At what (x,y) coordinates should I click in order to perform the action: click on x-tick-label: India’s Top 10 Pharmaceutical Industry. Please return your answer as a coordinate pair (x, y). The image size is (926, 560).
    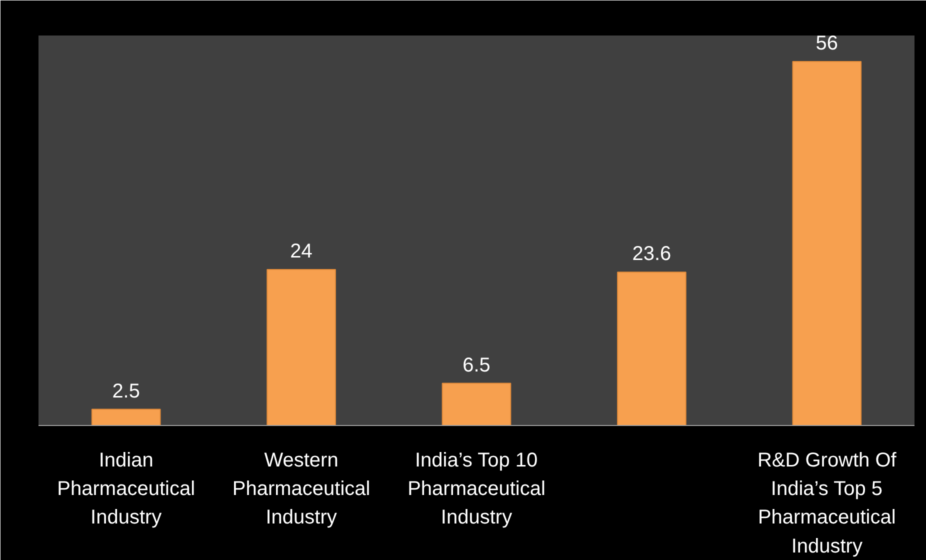
    Looking at the image, I should click on (477, 489).